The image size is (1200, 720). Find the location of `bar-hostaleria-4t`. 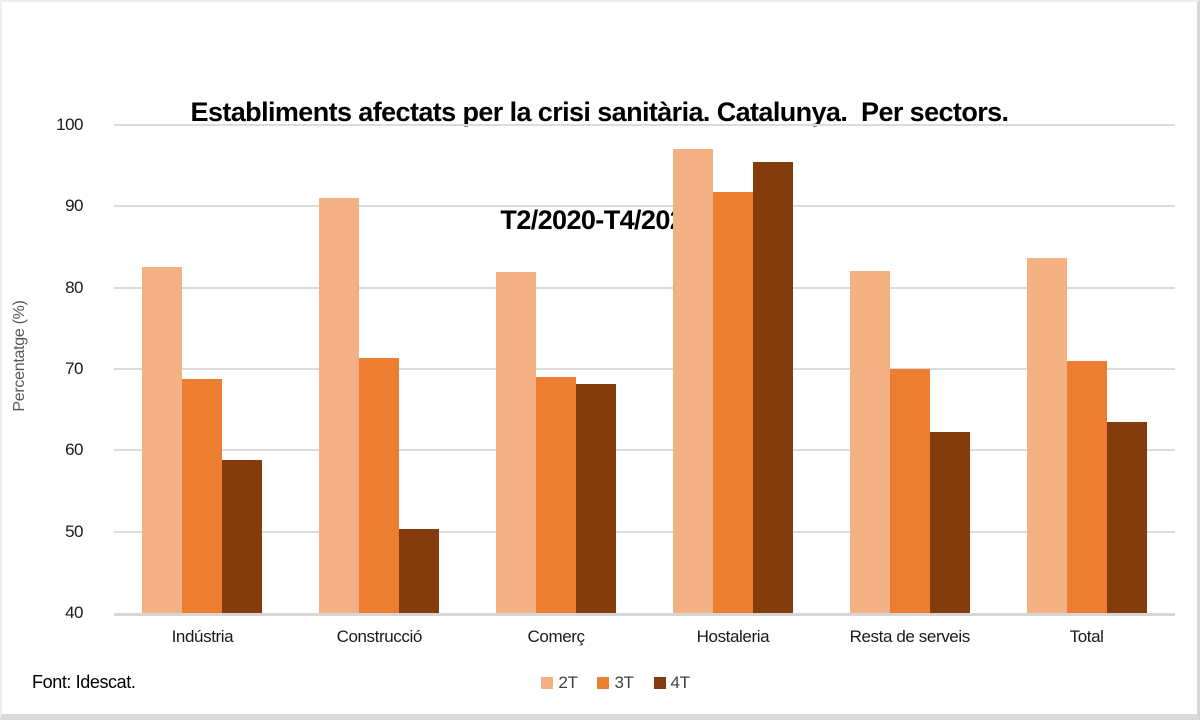

bar-hostaleria-4t is located at coordinates (772, 387).